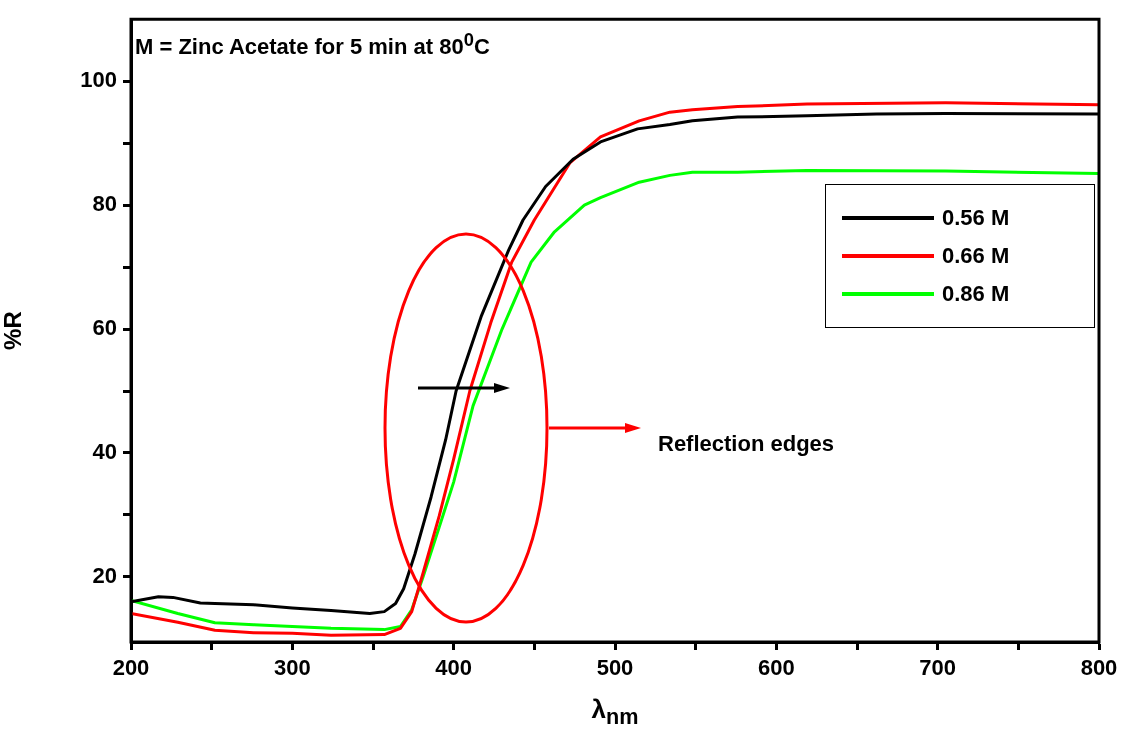 This screenshot has width=1132, height=751. Describe the element at coordinates (312, 45) in the screenshot. I see `text: M = Zinc Acetate for 5 min at 80$^{0}$C` at that location.